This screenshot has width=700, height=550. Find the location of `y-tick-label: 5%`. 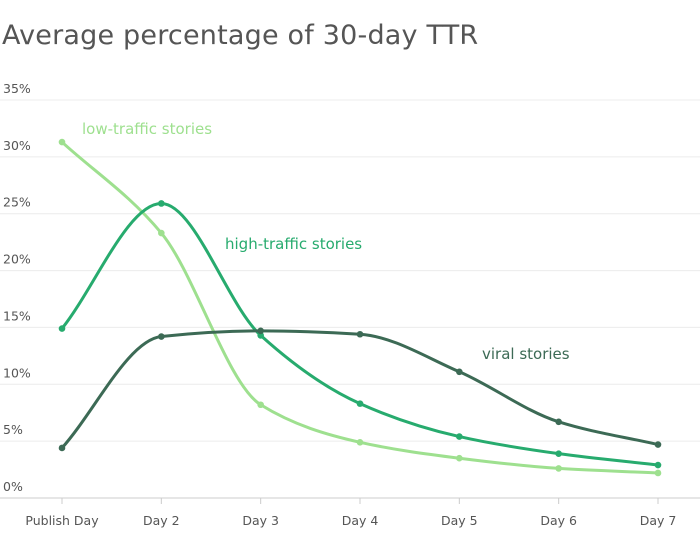

y-tick-label: 5% is located at coordinates (13, 429).